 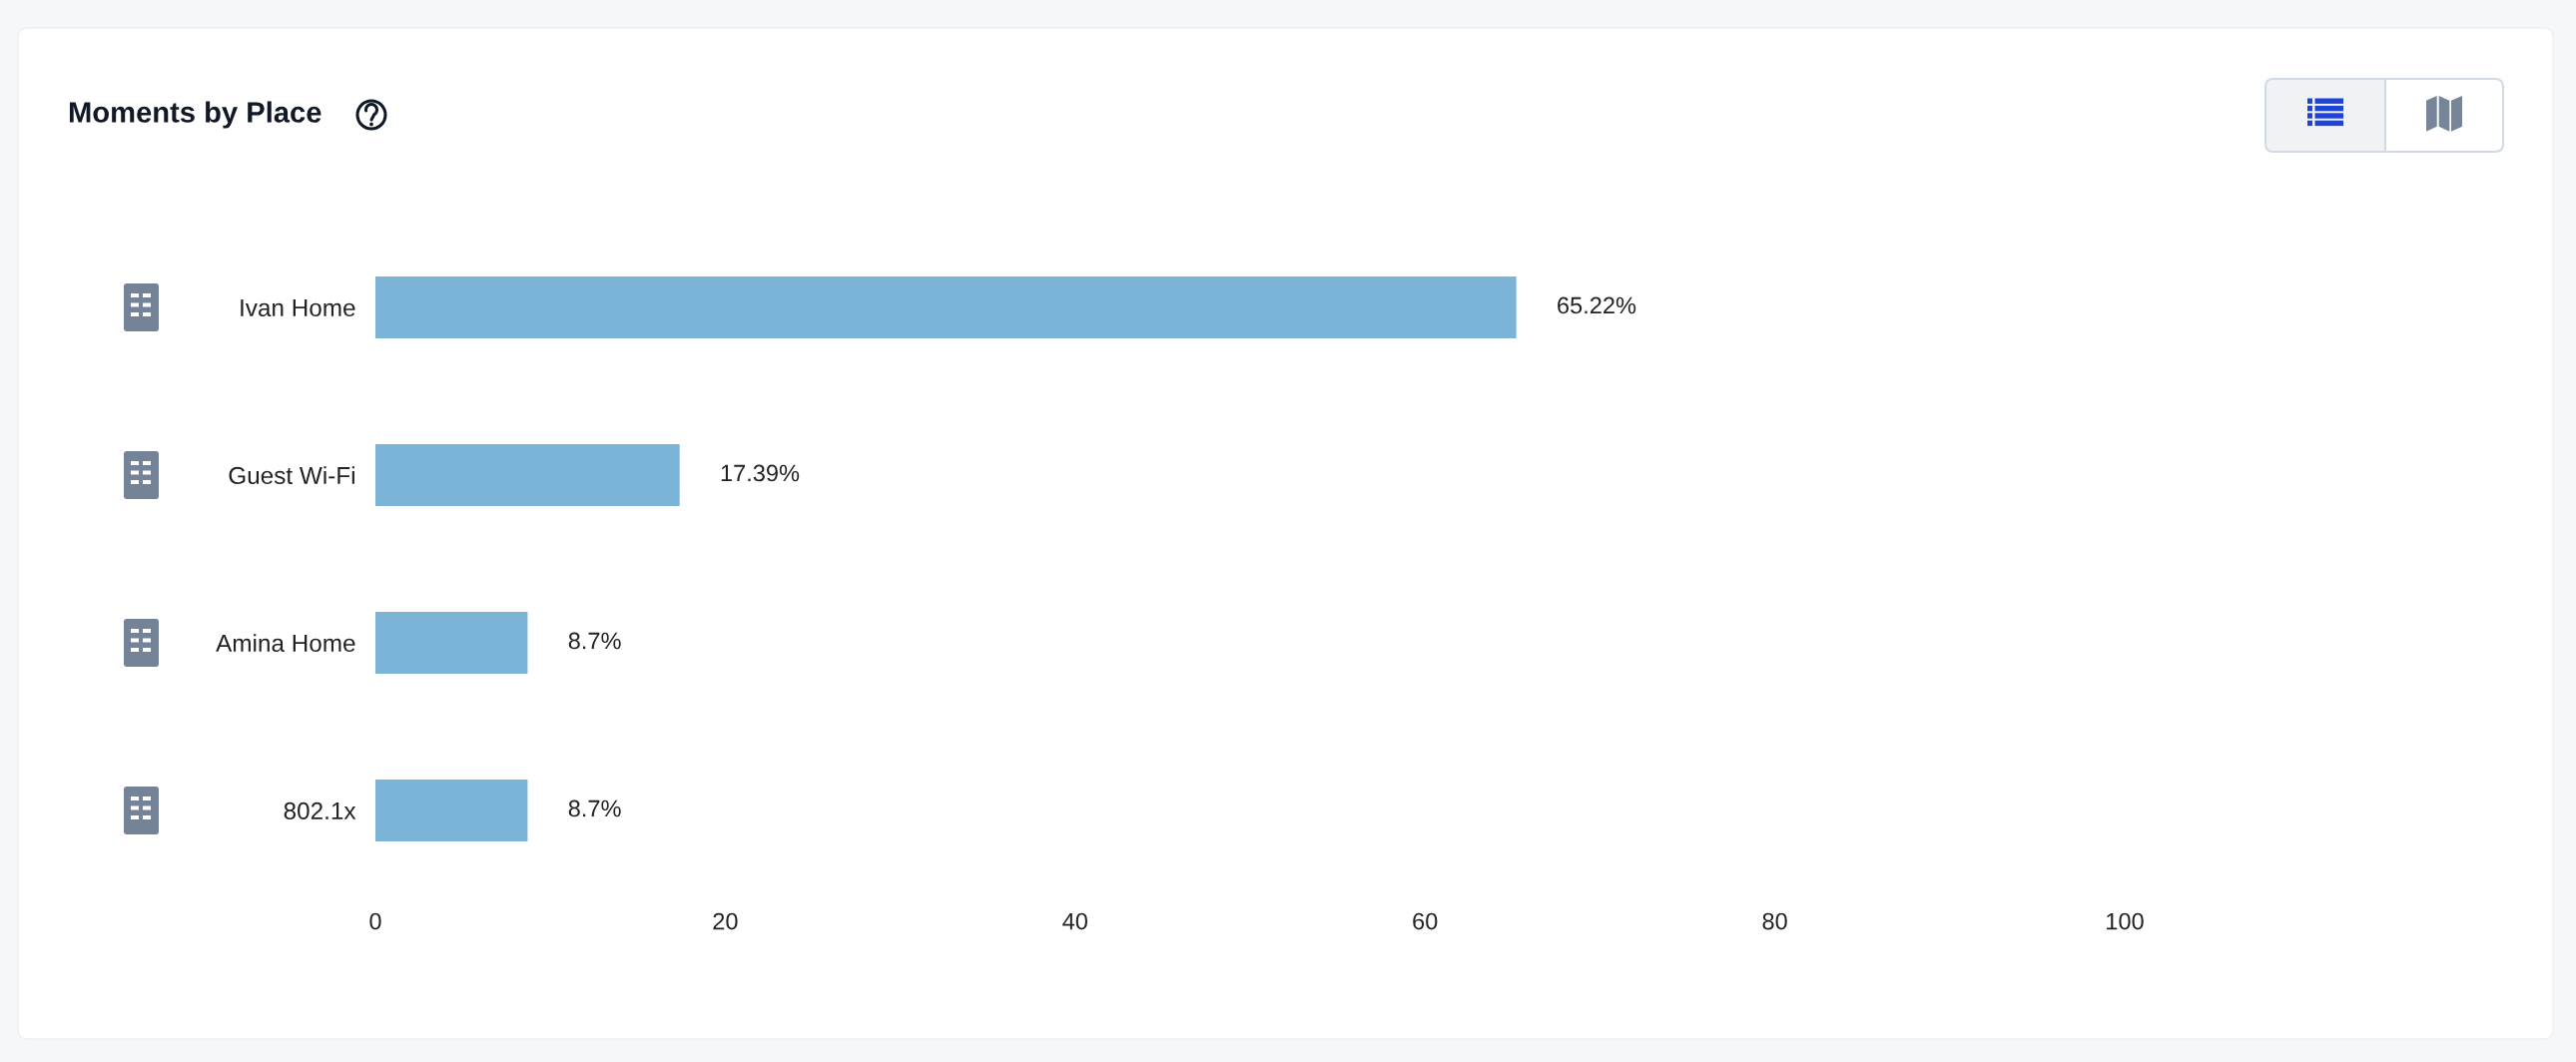 What do you see at coordinates (1425, 921) in the screenshot?
I see `x-tick-label: 60` at bounding box center [1425, 921].